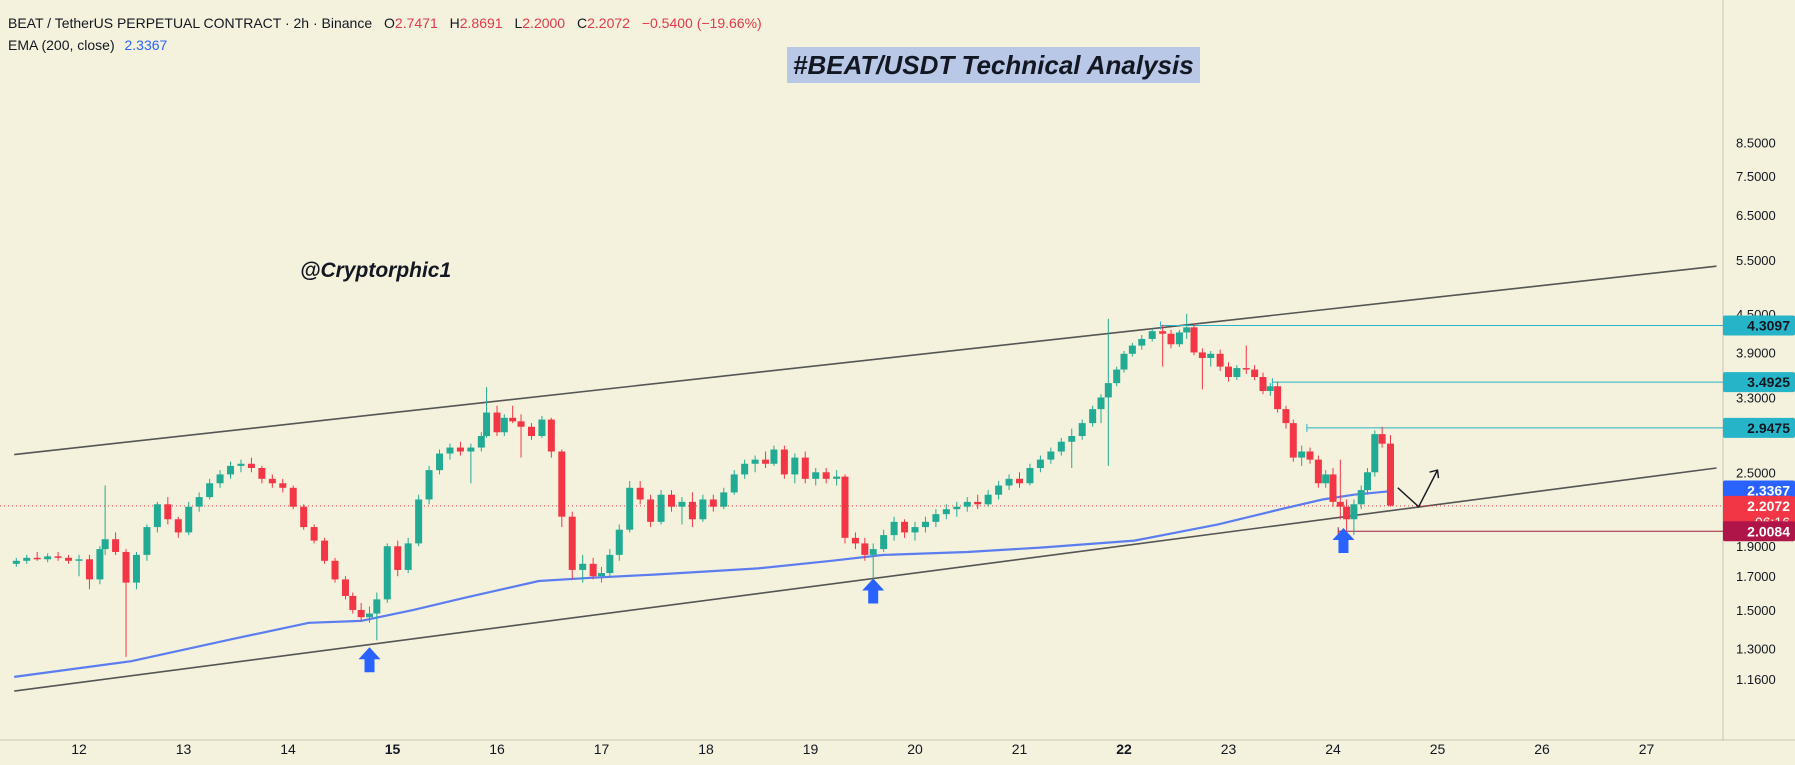 The height and width of the screenshot is (765, 1795). Describe the element at coordinates (608, 23) in the screenshot. I see `close-value: 2.2072` at that location.